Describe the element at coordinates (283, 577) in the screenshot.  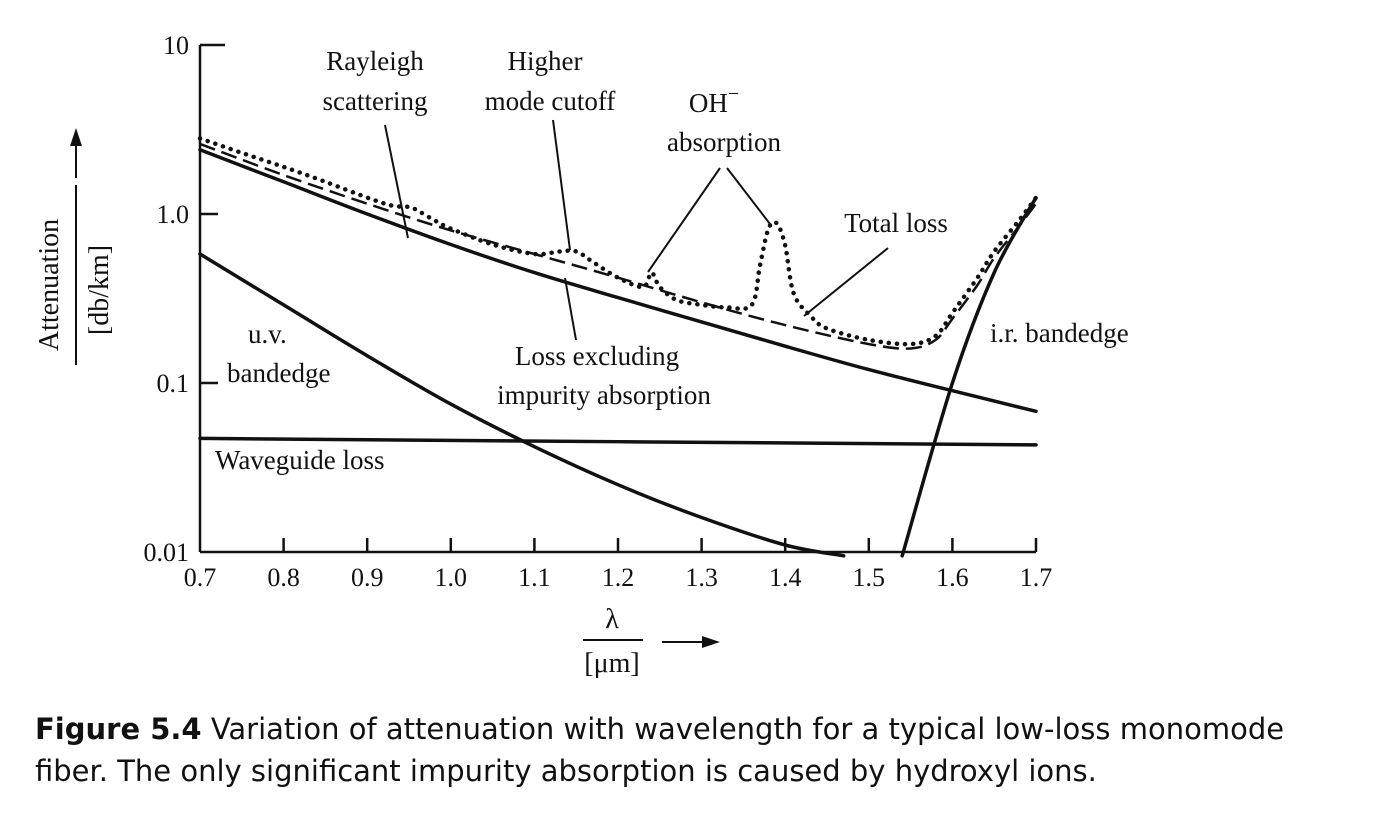
I see `x-tick-label: 0.8` at that location.